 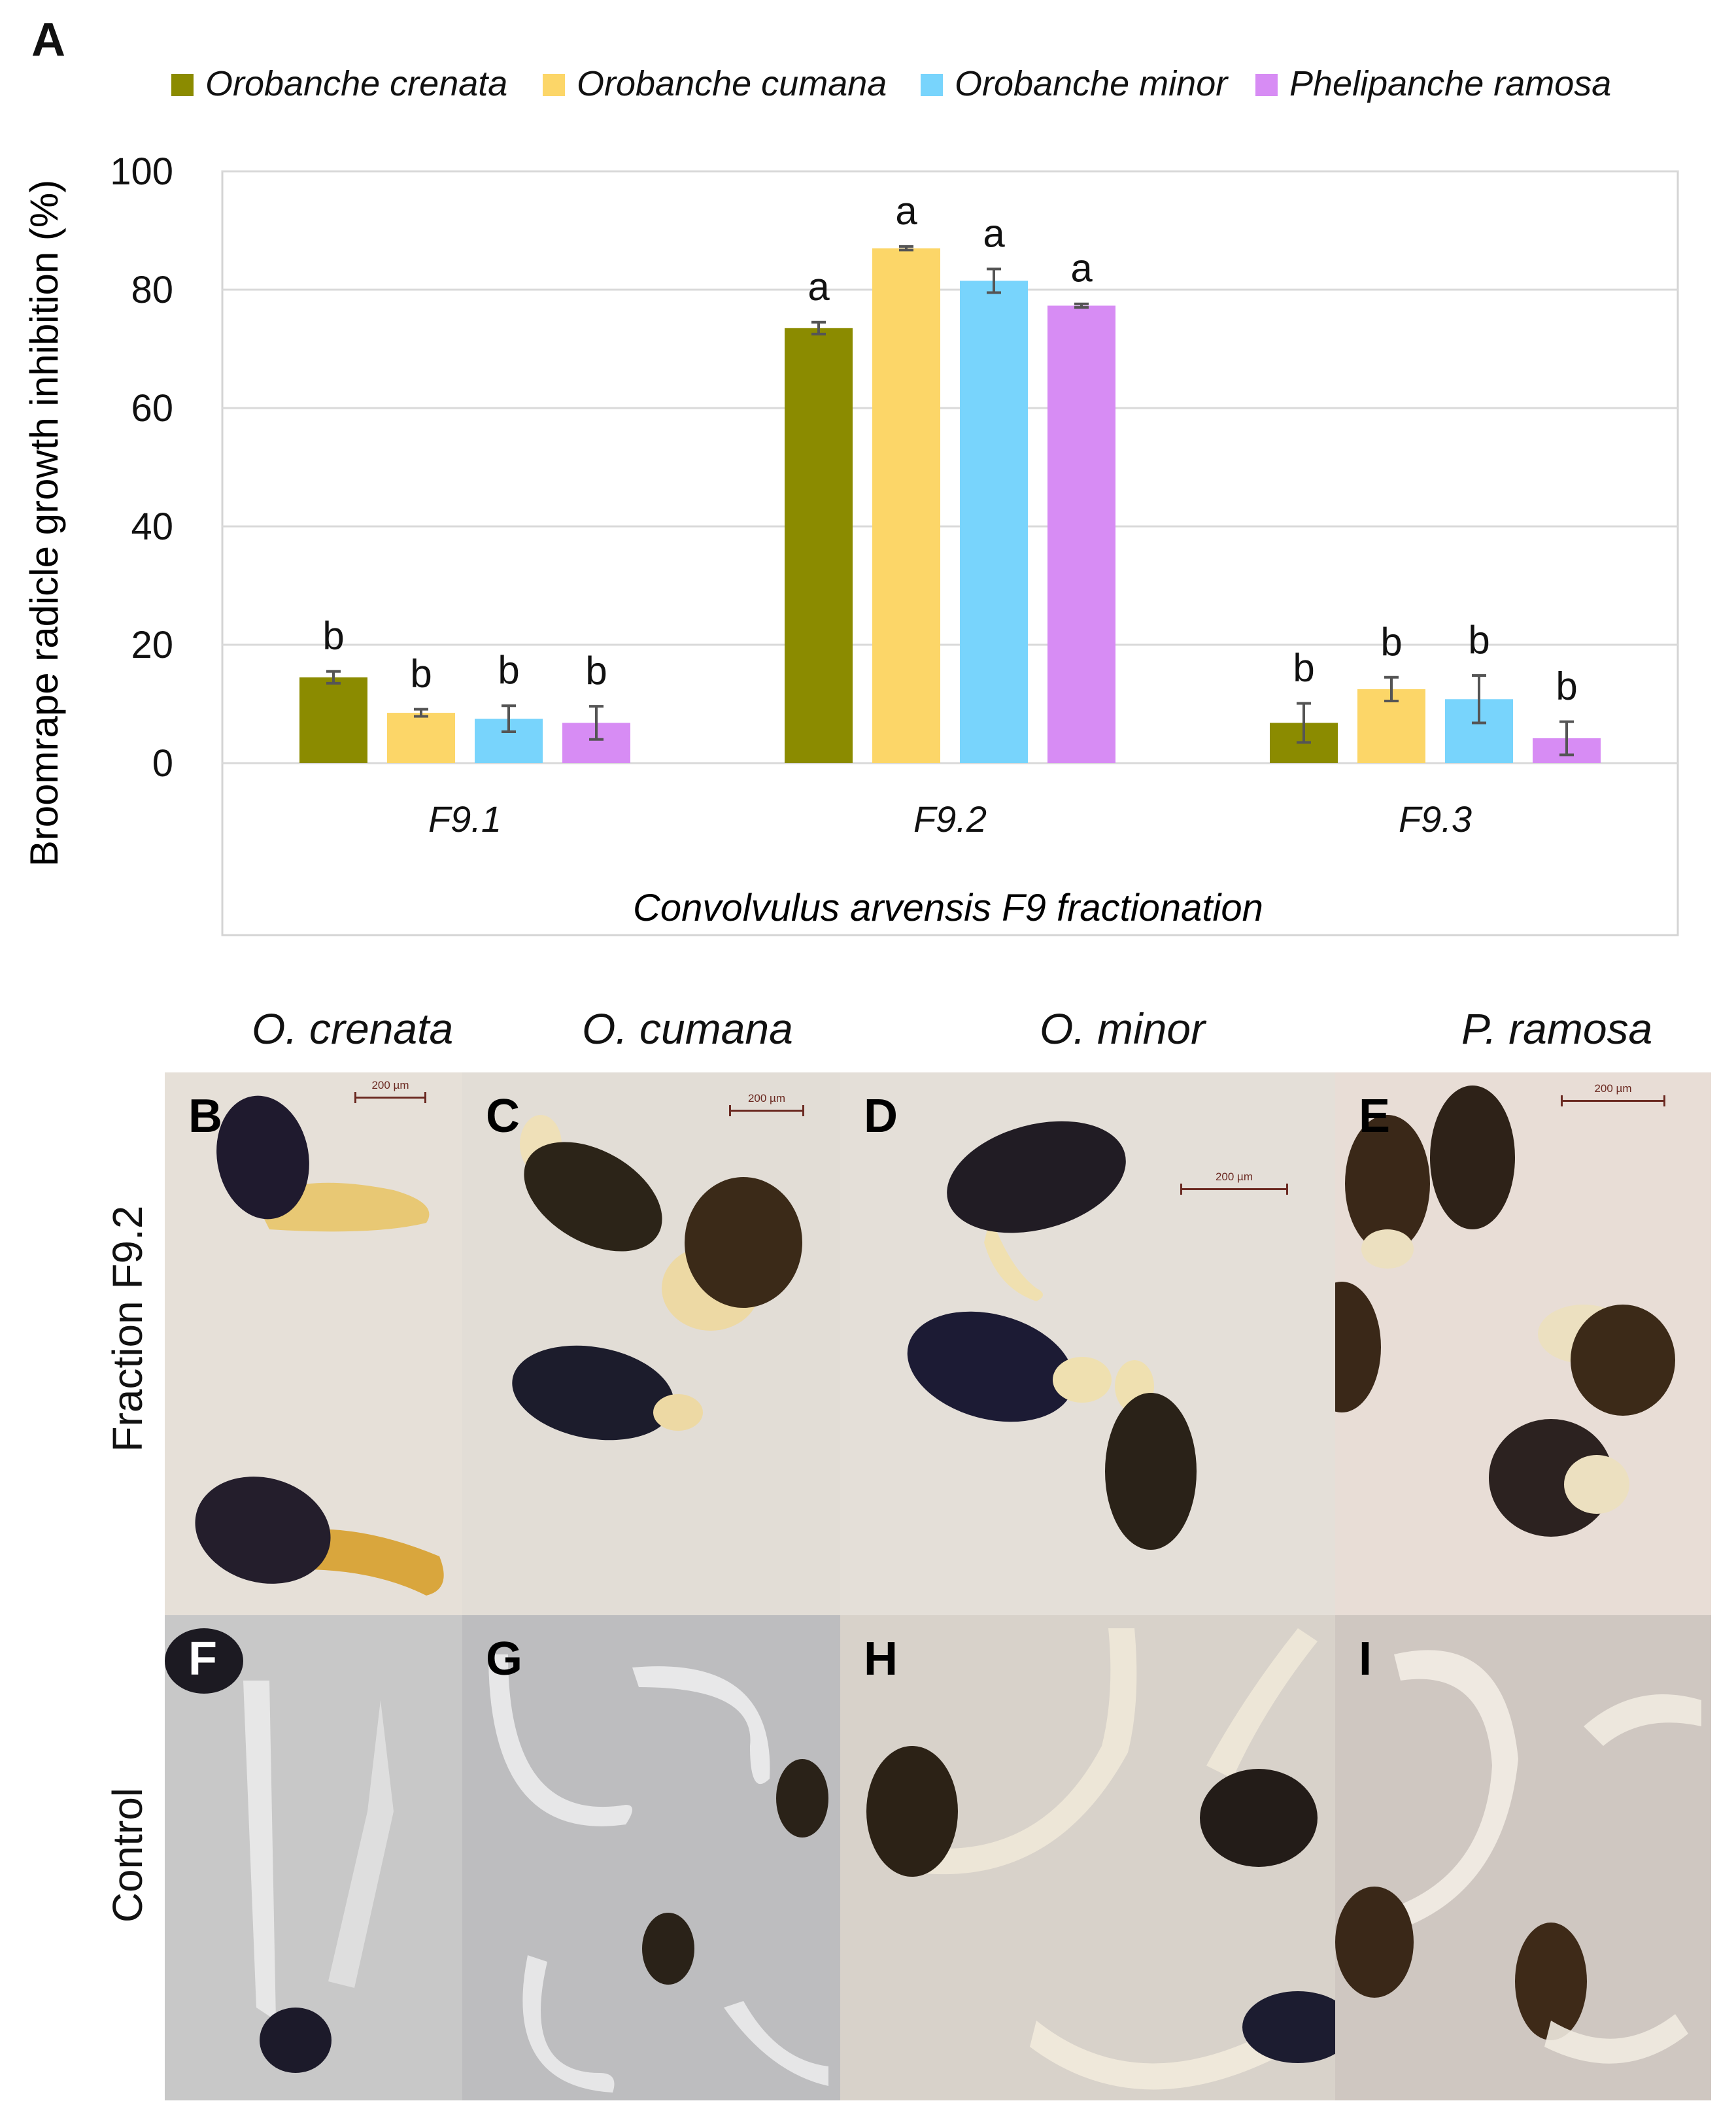 What do you see at coordinates (152, 526) in the screenshot?
I see `y-tick-label: 40` at bounding box center [152, 526].